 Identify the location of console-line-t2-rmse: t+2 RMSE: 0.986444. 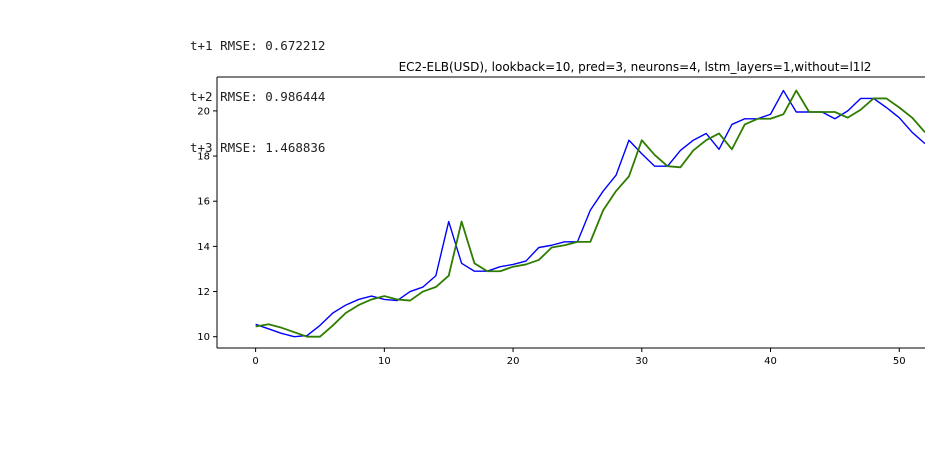
(258, 96).